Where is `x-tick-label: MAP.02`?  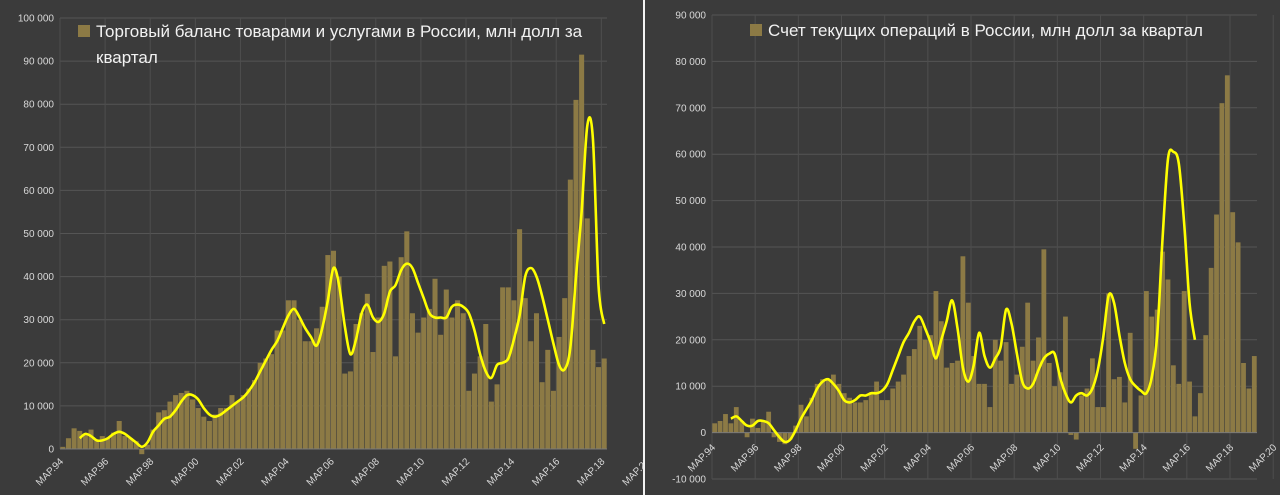 x-tick-label: MAP.02 is located at coordinates (231, 472).